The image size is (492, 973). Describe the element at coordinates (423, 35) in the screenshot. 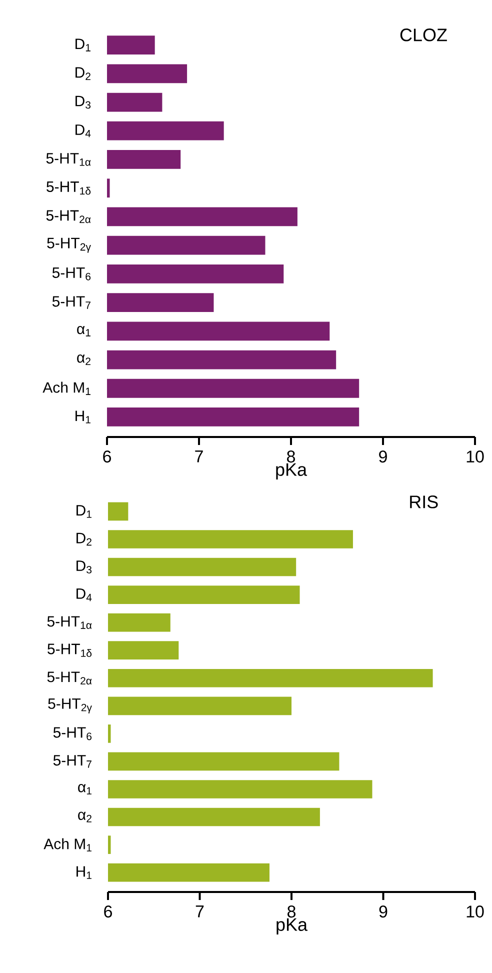

I see `chart-title: CLOZ` at that location.